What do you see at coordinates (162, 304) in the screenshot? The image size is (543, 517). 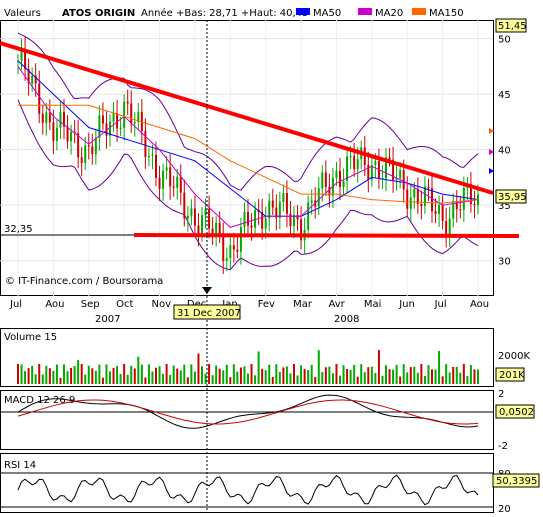 I see `month-label: Nov` at bounding box center [162, 304].